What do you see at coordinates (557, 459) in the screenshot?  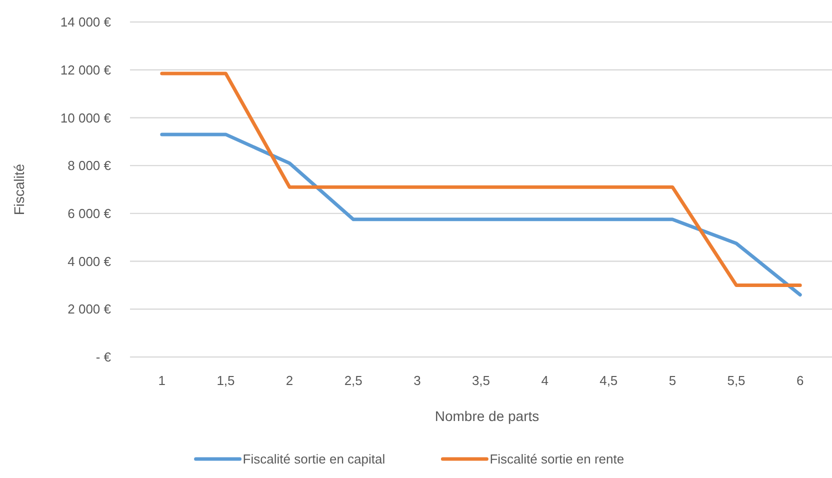 I see `legend-label: Fiscalité sortie en rente` at bounding box center [557, 459].